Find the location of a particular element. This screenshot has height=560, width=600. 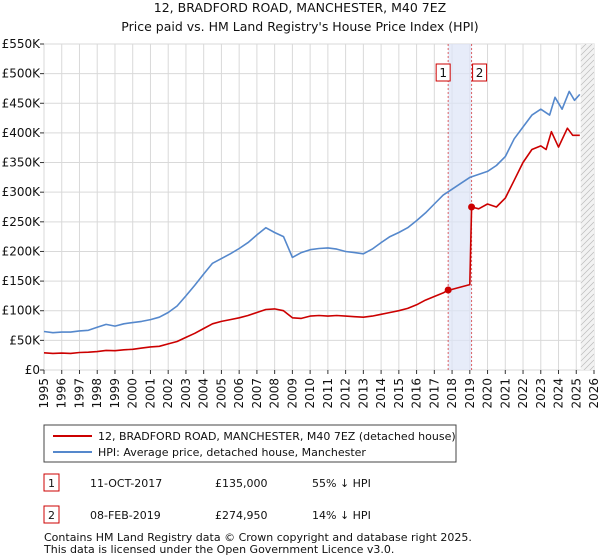

x-tick-label-2025: 2025 is located at coordinates (576, 393).